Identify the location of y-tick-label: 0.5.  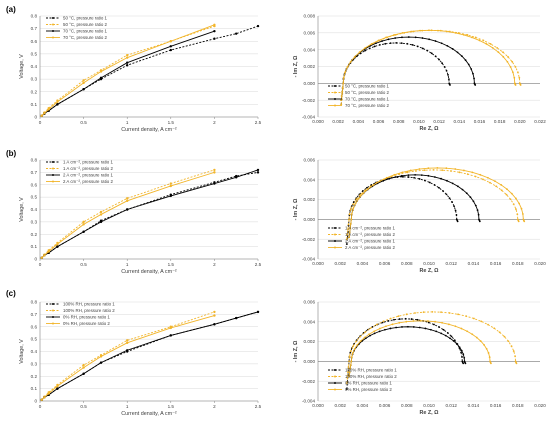
(34, 197).